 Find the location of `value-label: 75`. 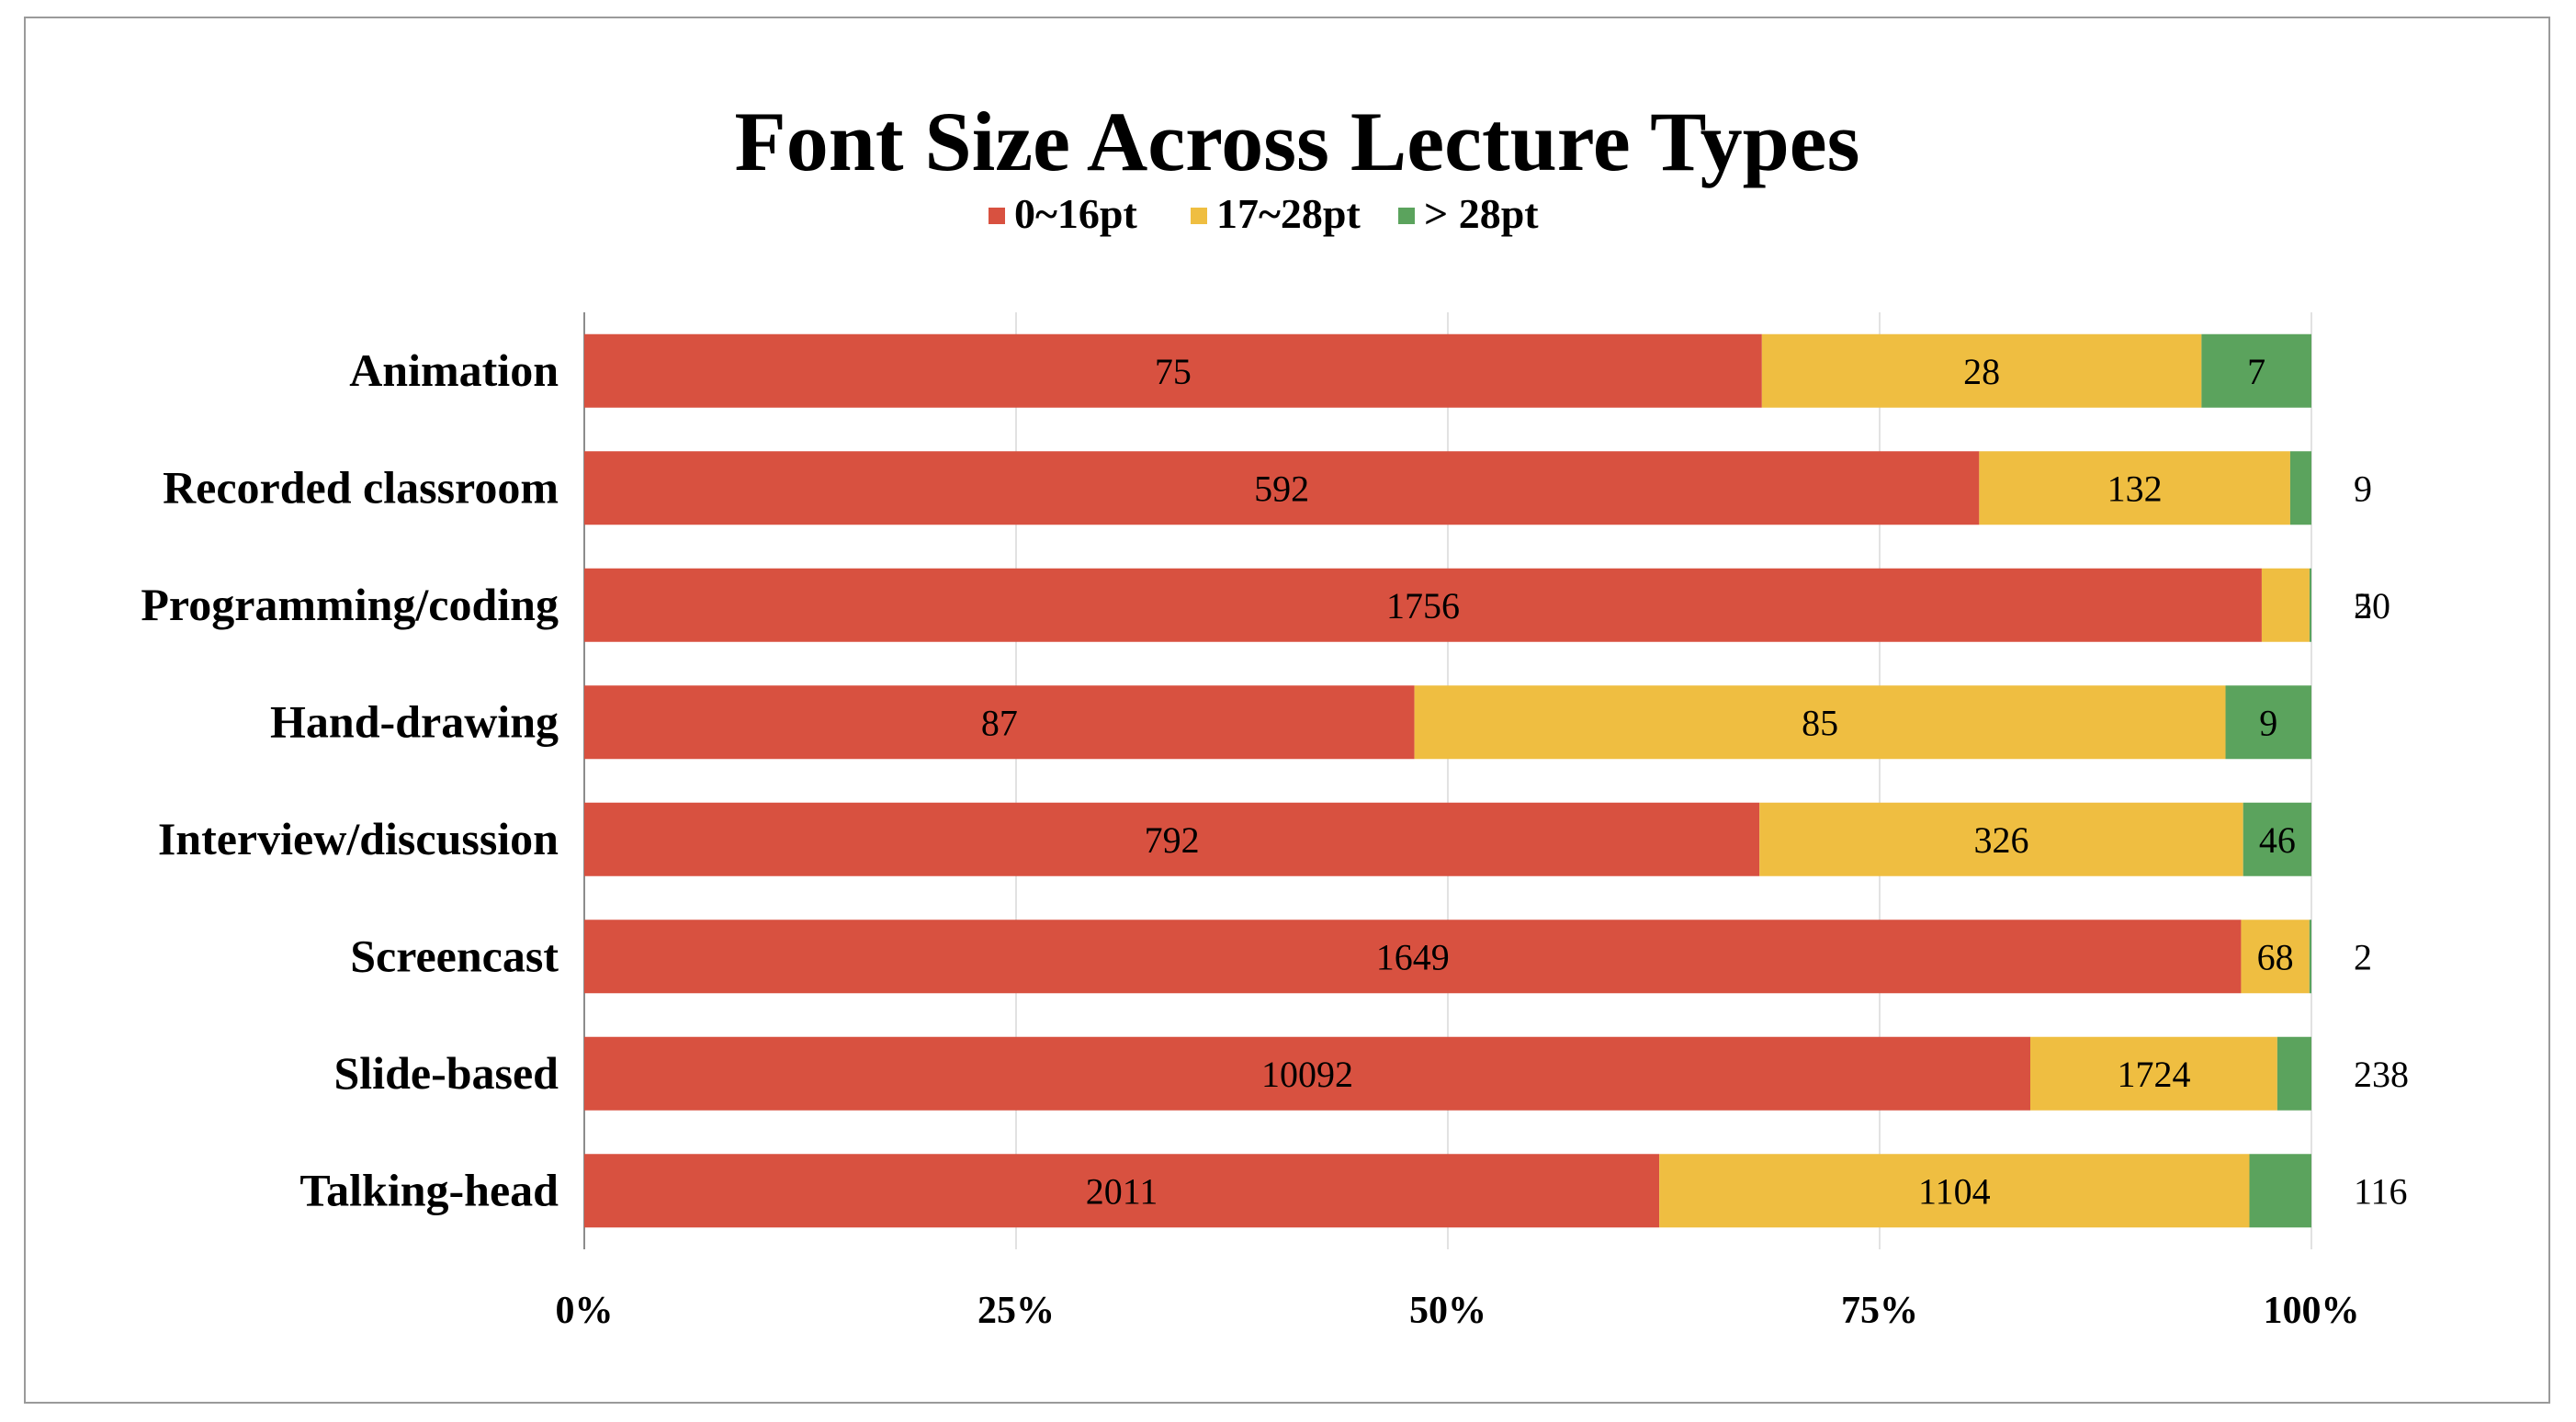

value-label: 75 is located at coordinates (1173, 371).